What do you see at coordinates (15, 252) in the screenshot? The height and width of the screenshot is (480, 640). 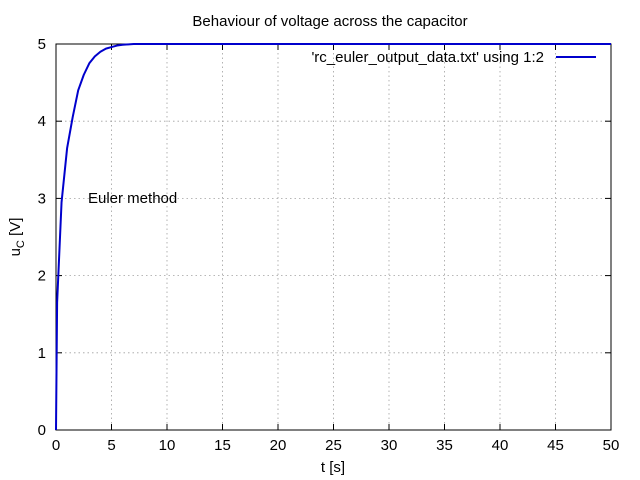 I see `y-axis-label-main: u` at bounding box center [15, 252].